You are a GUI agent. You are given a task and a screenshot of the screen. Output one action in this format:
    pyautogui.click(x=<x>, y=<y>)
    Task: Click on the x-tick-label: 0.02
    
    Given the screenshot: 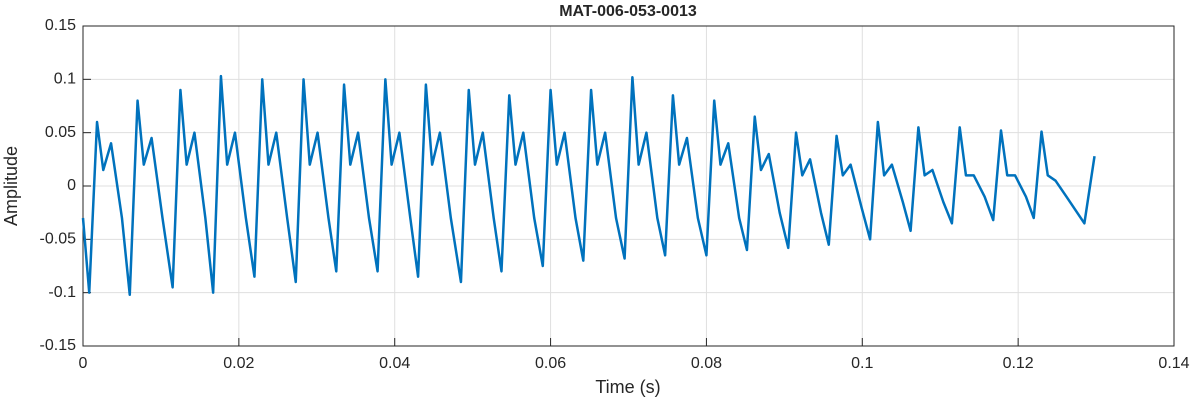 What is the action you would take?
    pyautogui.click(x=238, y=363)
    